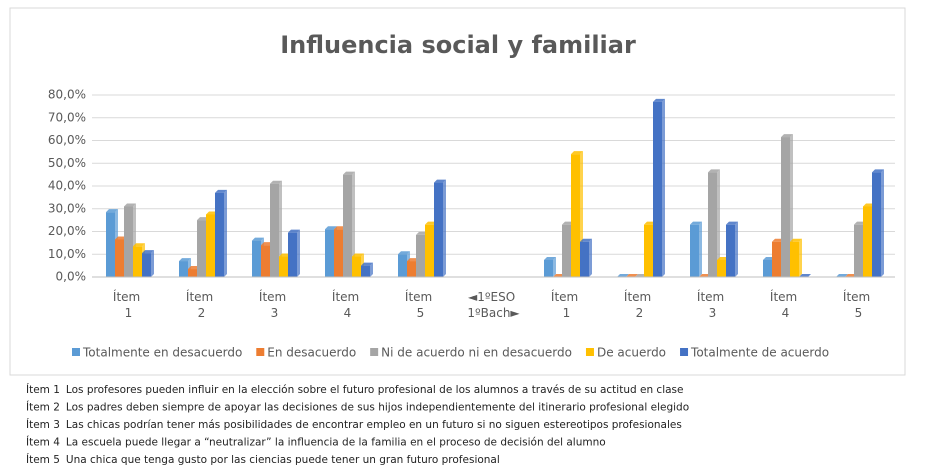 This screenshot has width=931, height=475. What do you see at coordinates (162, 353) in the screenshot?
I see `legend-label: Totalmente en desacuerdo` at bounding box center [162, 353].